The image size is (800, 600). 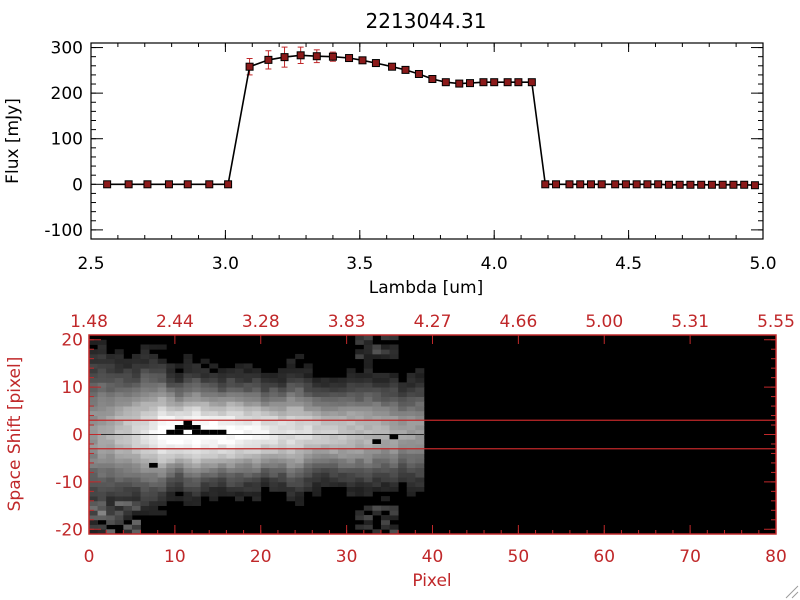 I want to click on x-tick-label: 70, so click(x=690, y=557).